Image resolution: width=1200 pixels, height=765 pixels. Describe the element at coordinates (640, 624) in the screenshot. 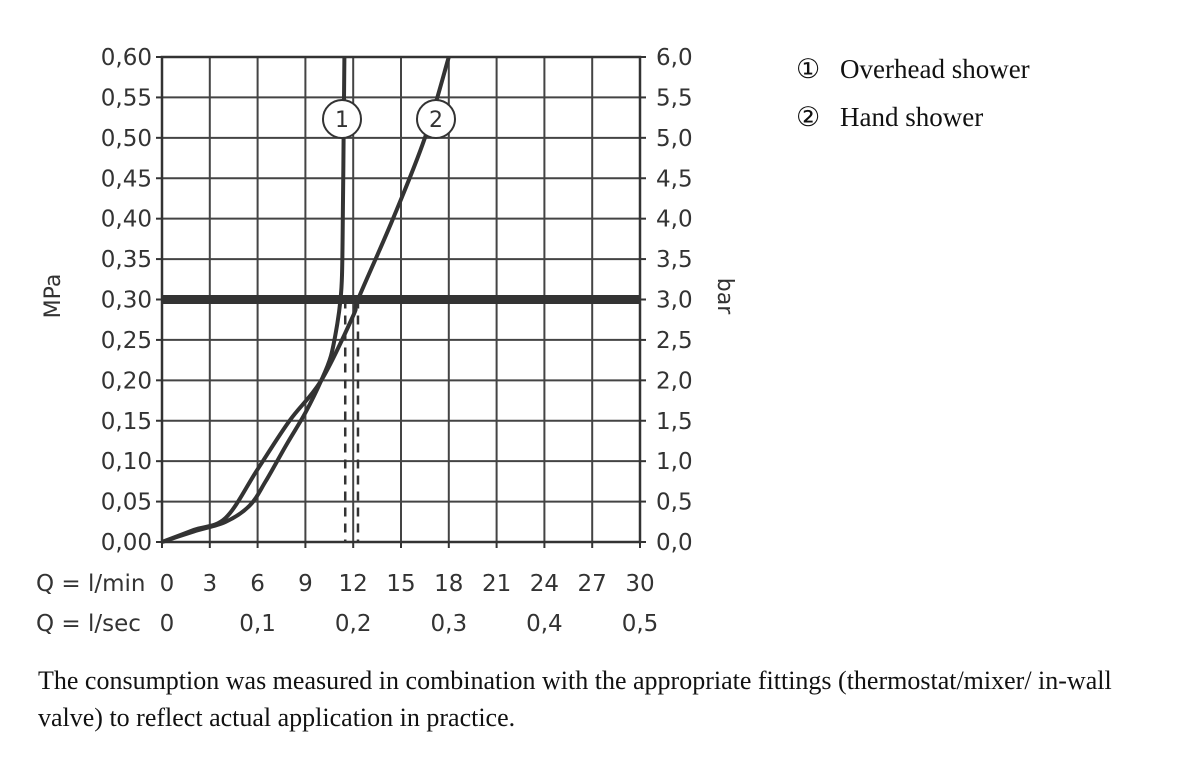

I see `x-tick-label-lsec: 0,5` at that location.